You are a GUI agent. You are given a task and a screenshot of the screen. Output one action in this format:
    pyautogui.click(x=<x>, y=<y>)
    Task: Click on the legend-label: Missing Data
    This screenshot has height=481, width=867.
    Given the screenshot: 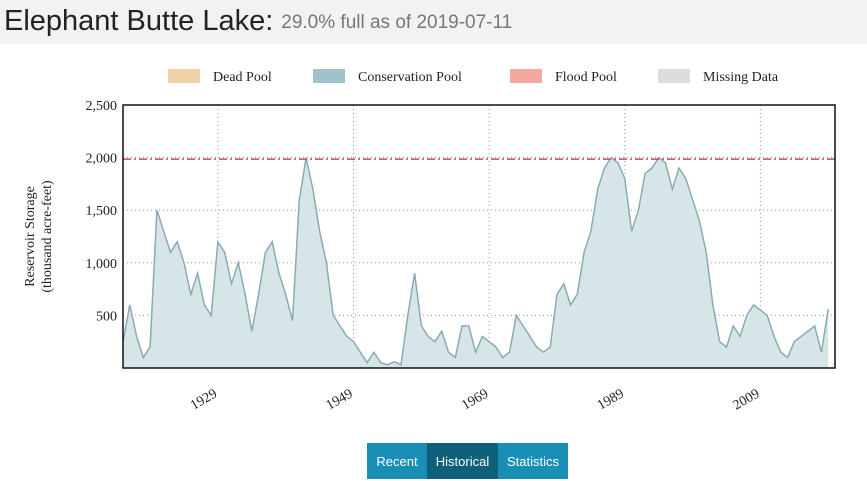 What is the action you would take?
    pyautogui.click(x=741, y=77)
    